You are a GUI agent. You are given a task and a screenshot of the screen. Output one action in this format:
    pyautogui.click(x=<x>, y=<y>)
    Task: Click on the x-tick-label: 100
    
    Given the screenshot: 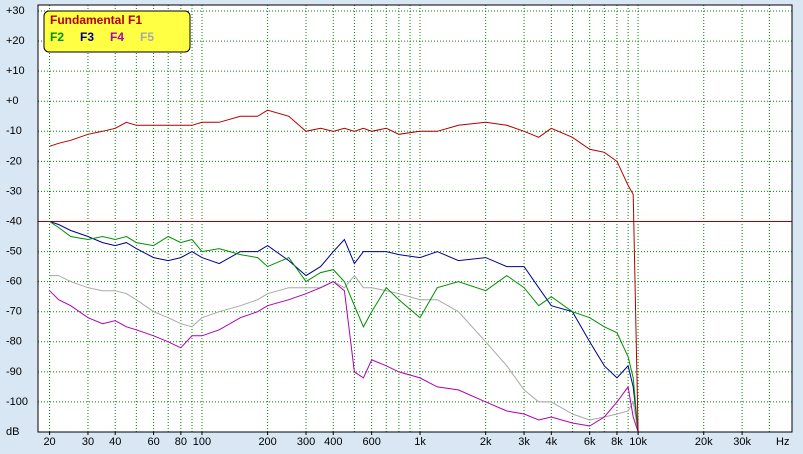 What is the action you would take?
    pyautogui.click(x=202, y=442)
    